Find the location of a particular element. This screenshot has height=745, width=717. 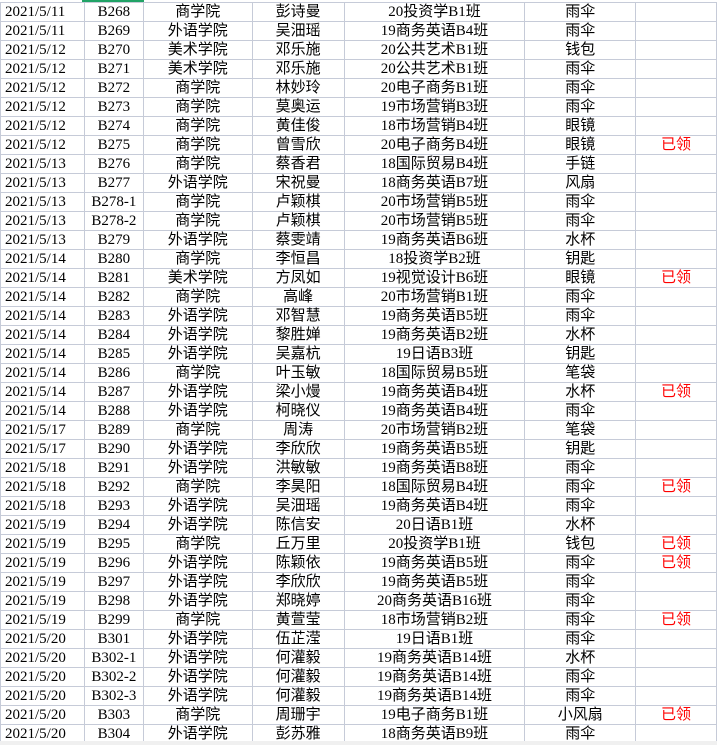

name-cell: 方凤如 is located at coordinates (298, 278).